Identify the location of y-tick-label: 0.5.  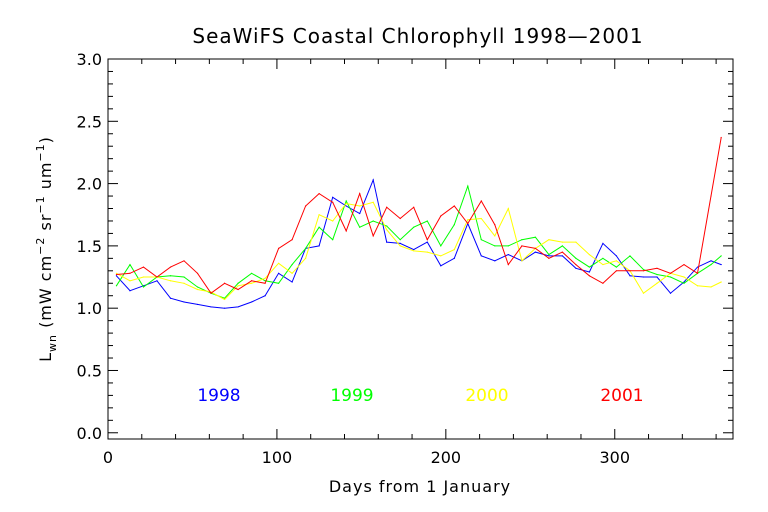
(89, 370).